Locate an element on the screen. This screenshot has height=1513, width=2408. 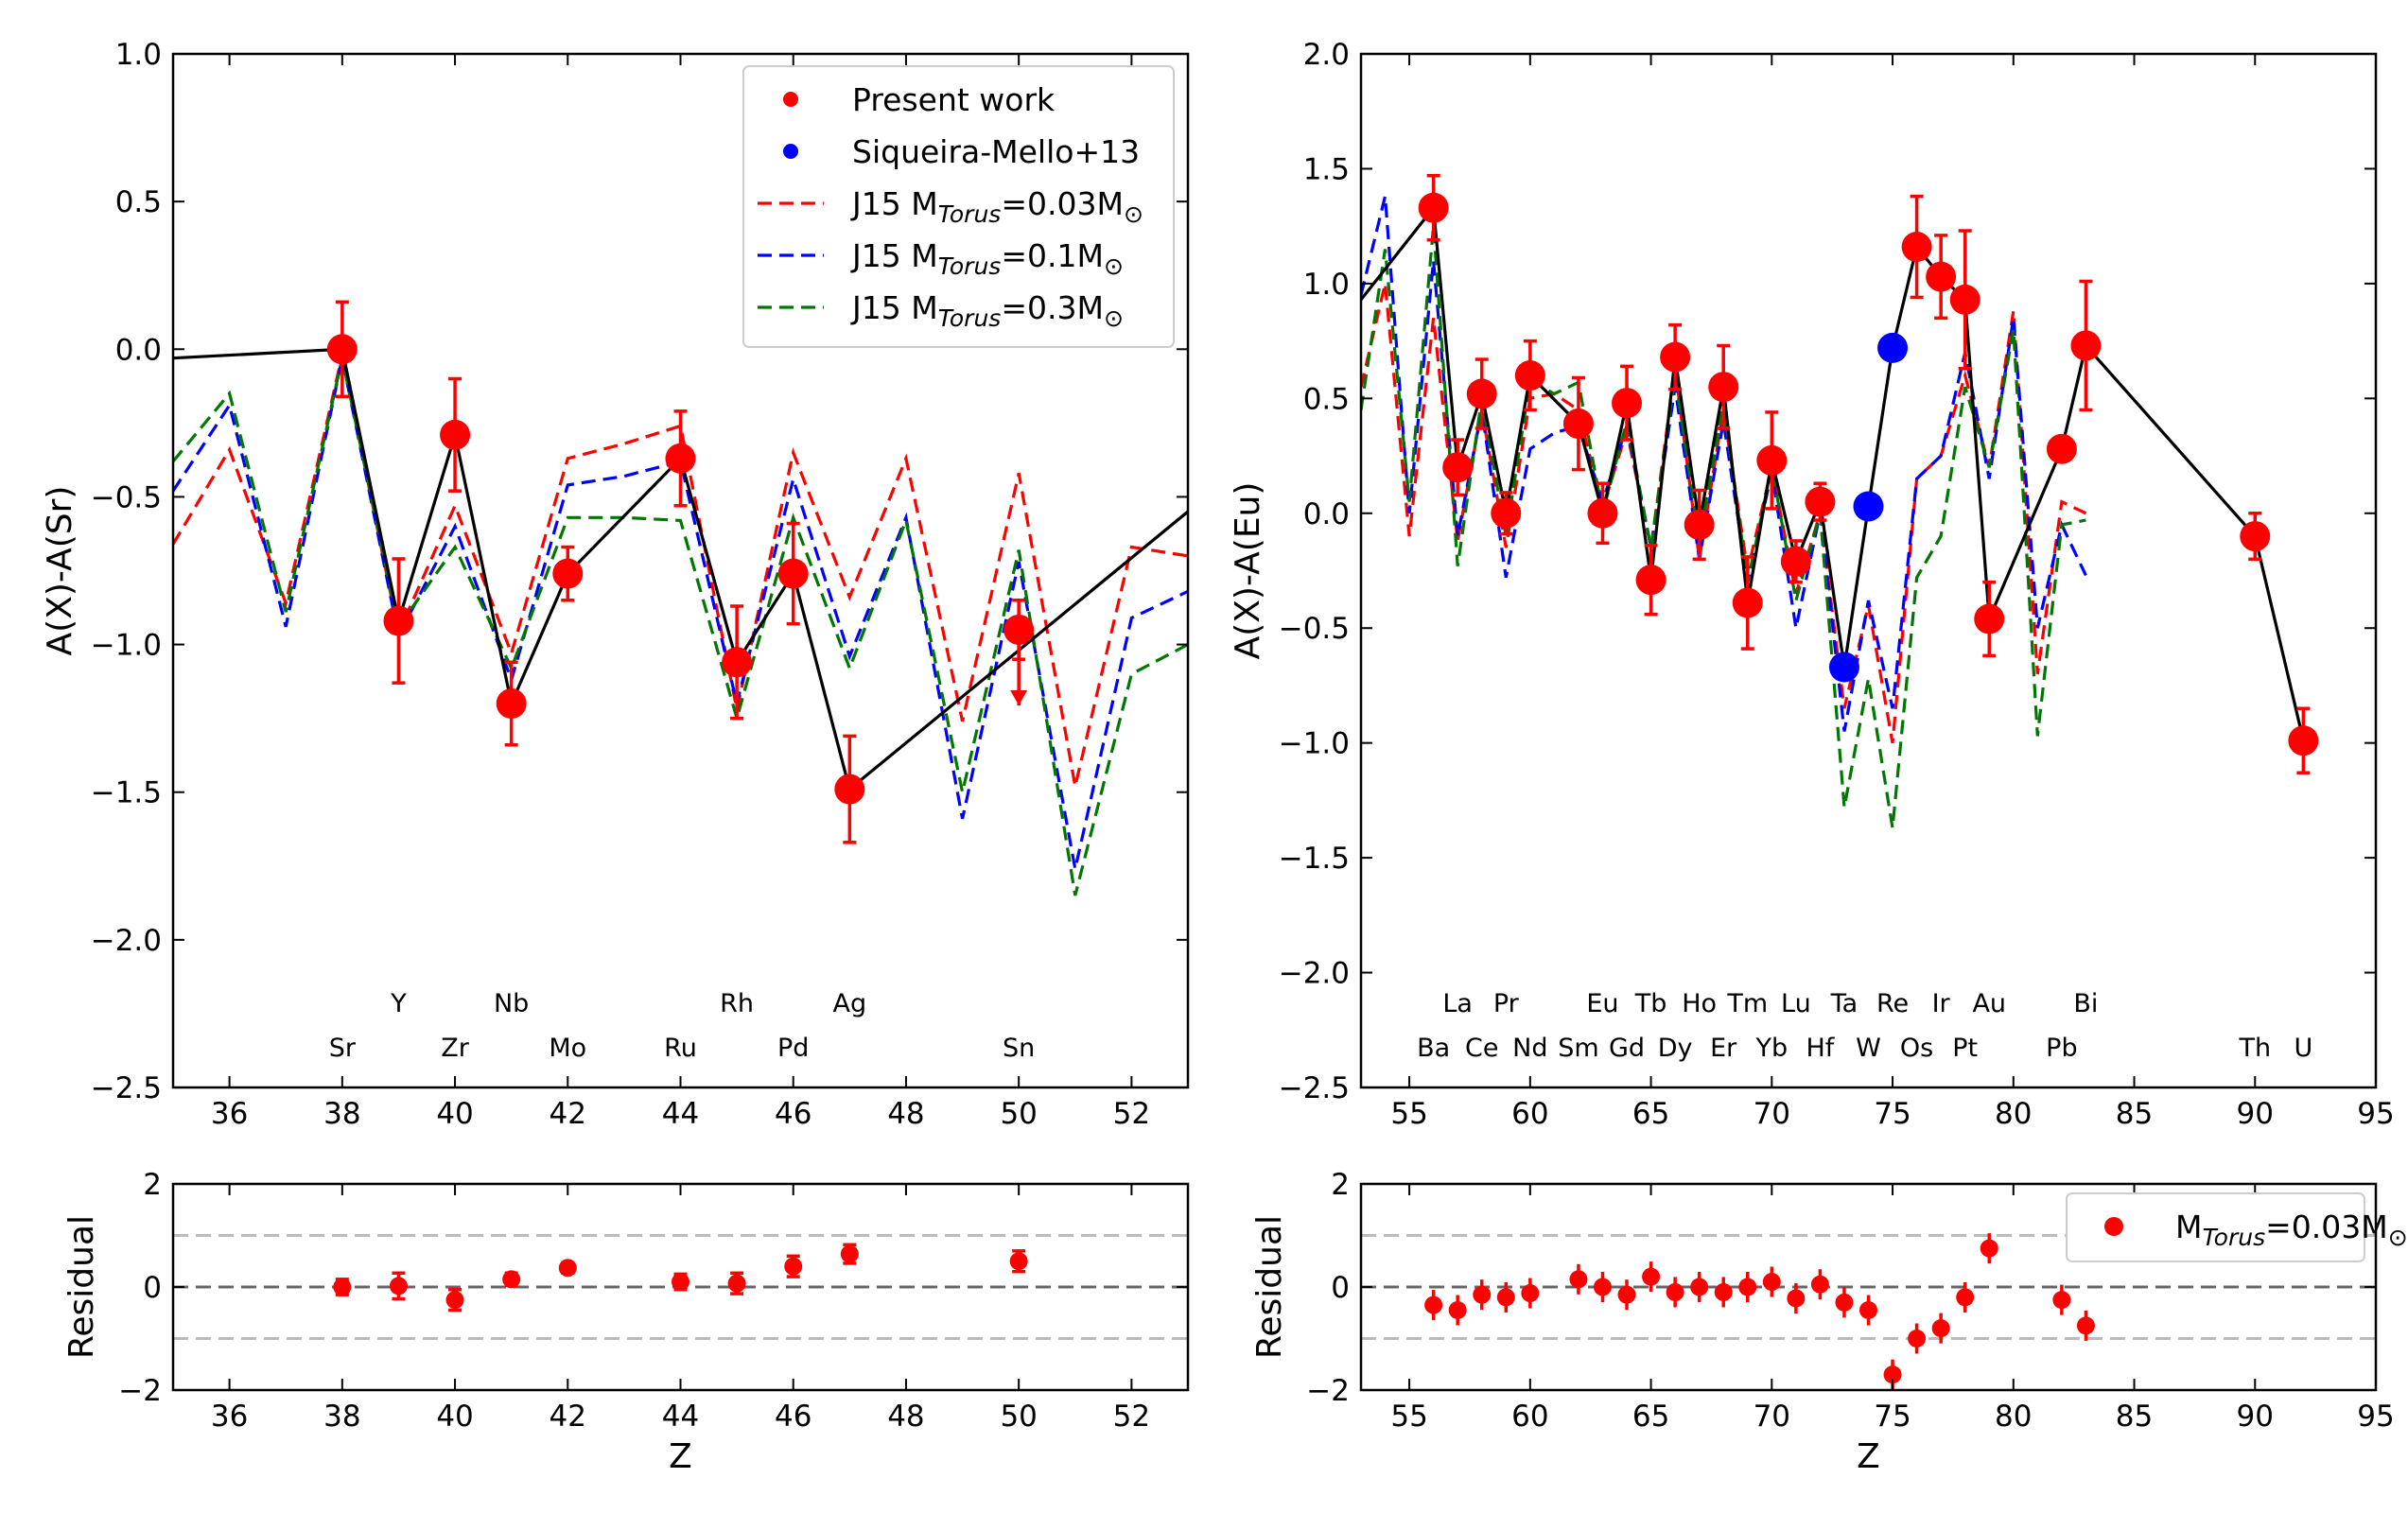
x-tick-label: 46 is located at coordinates (793, 1417).